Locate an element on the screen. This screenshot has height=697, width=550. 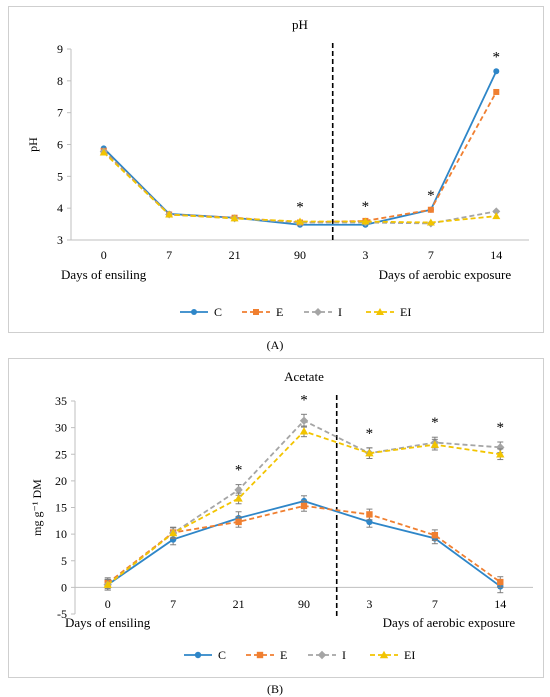
chart-title: pH is located at coordinates (300, 24).